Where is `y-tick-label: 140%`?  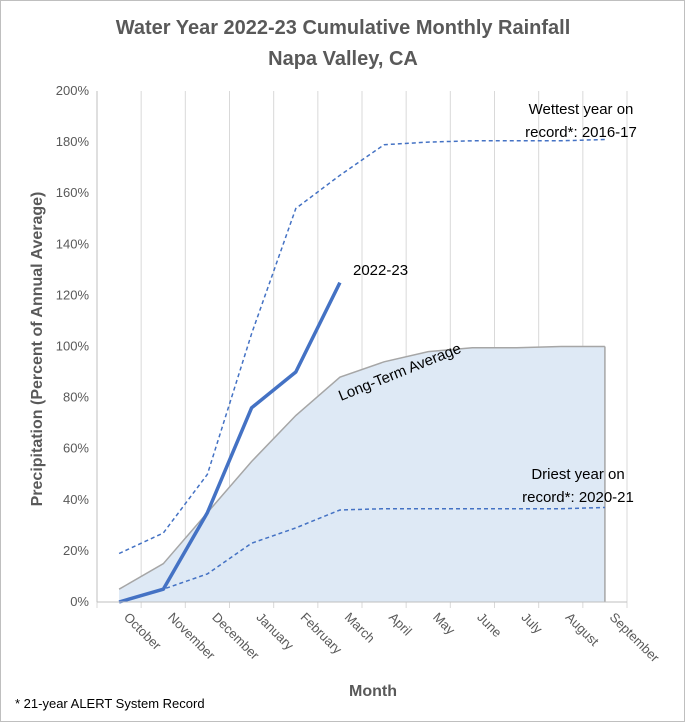 y-tick-label: 140% is located at coordinates (73, 243).